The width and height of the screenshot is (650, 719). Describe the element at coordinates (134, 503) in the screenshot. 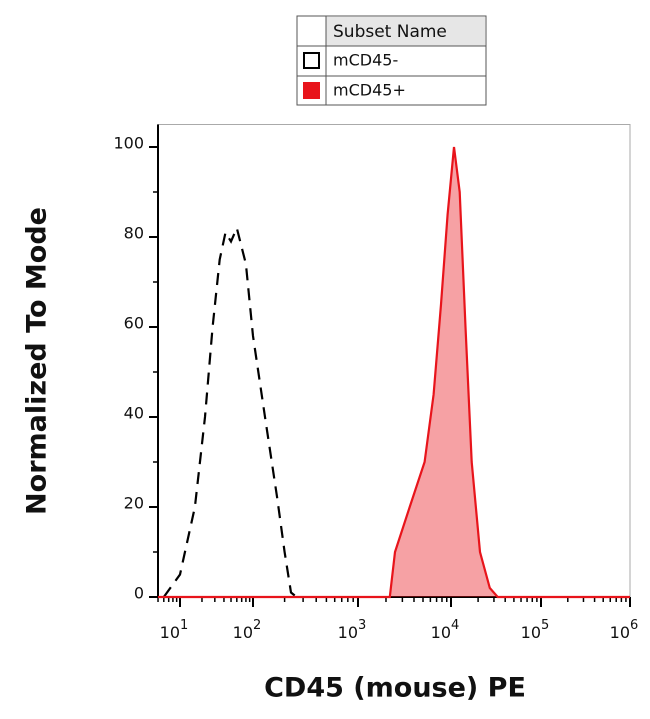

I see `y-tick-label: 20` at that location.